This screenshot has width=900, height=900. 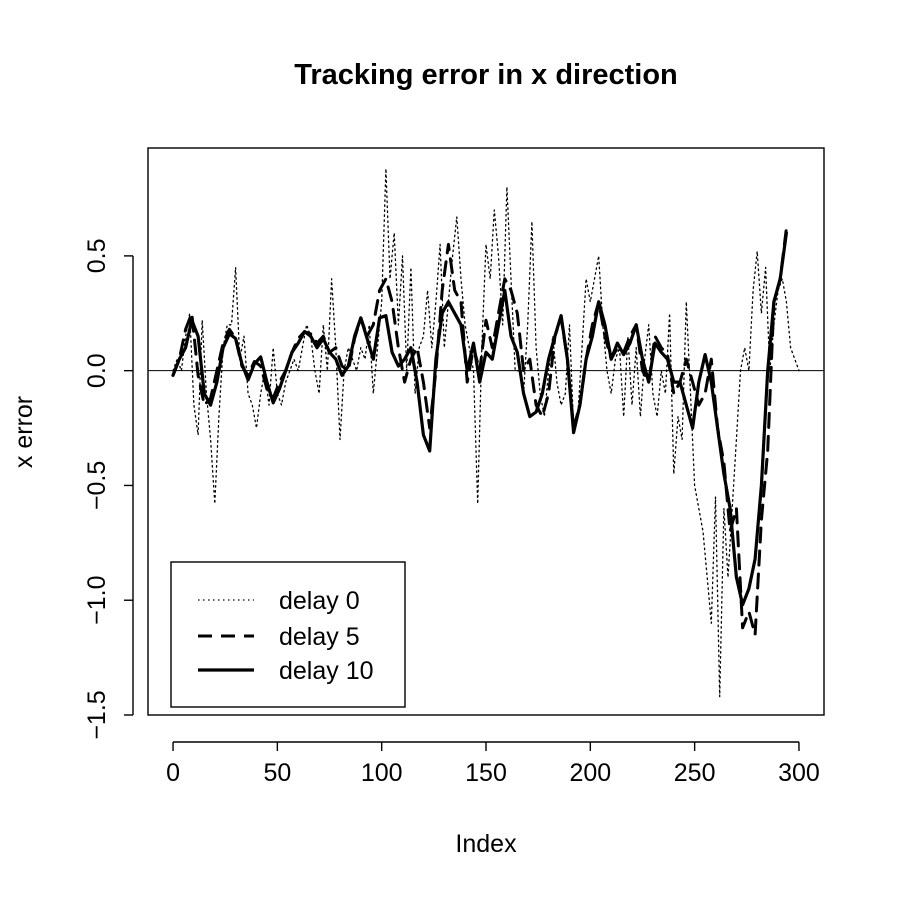 I want to click on legend: delay 0 delay 5 delay 10, so click(x=288, y=634).